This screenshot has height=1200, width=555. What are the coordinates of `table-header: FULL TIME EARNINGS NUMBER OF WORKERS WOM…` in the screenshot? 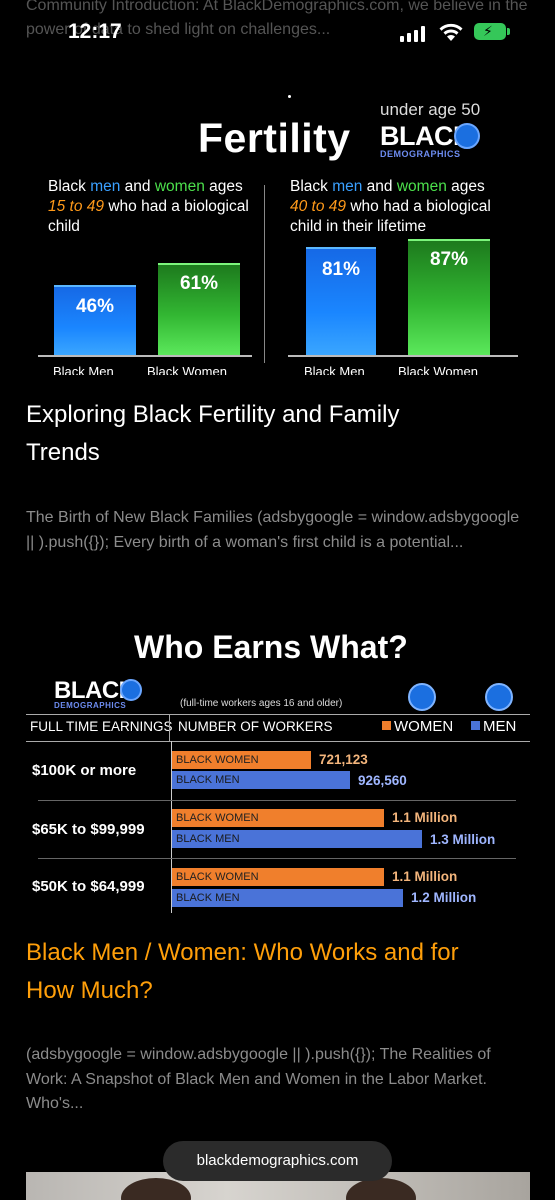 It's located at (278, 728).